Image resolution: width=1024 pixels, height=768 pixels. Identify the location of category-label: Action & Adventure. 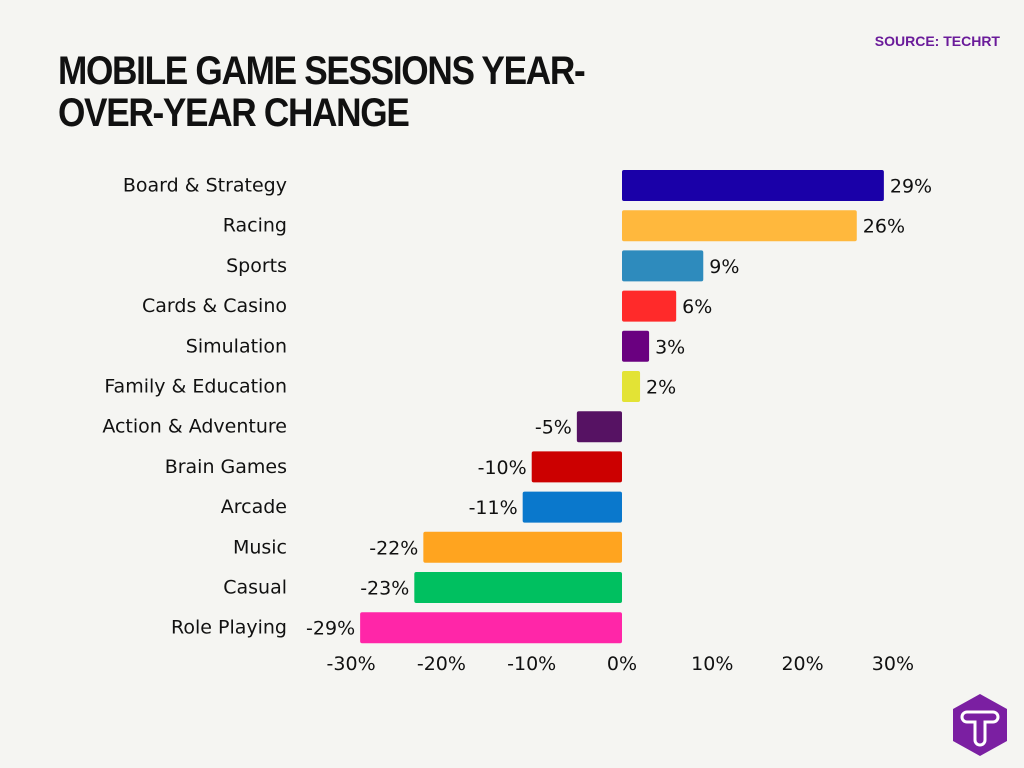
(194, 427).